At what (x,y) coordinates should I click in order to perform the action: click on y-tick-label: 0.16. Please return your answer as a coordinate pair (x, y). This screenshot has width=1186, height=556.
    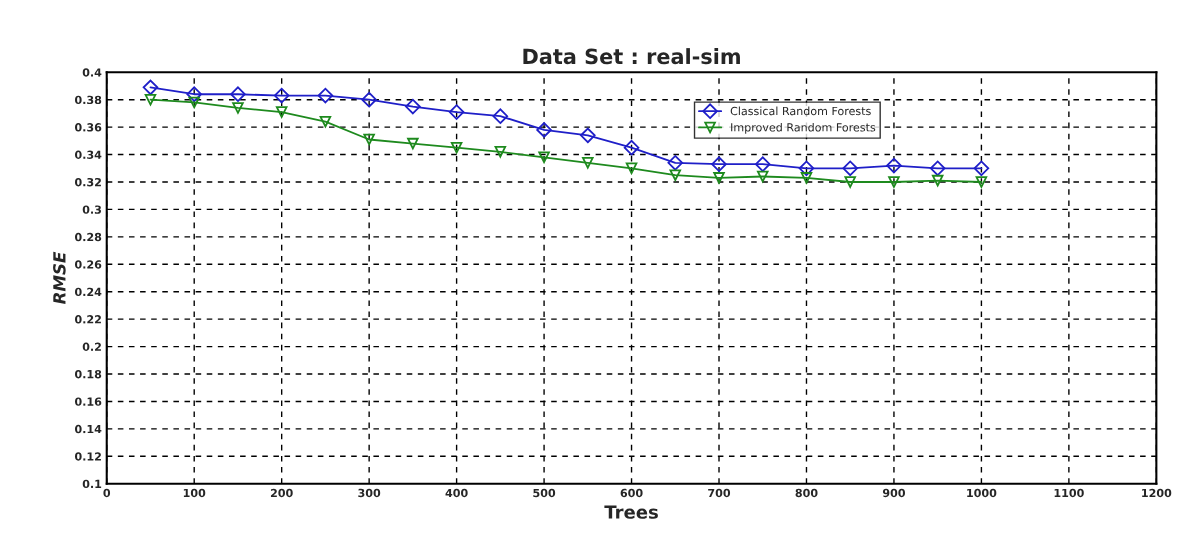
    Looking at the image, I should click on (88, 401).